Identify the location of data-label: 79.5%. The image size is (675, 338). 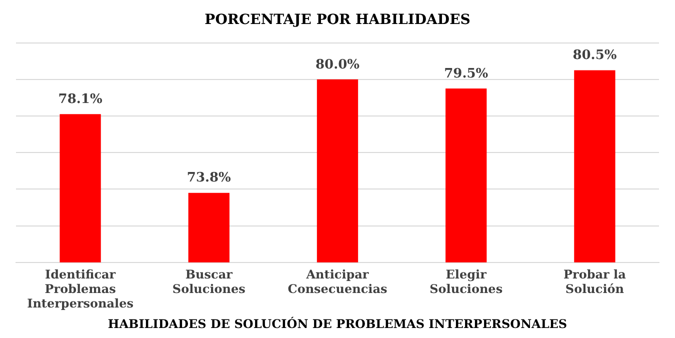
(466, 74).